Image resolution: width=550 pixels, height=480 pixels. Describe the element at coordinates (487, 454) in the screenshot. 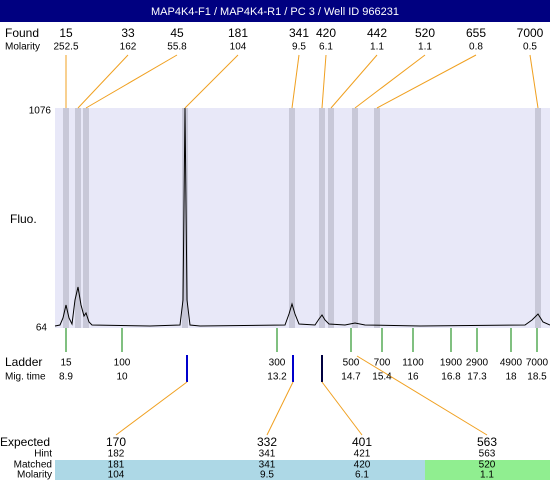

I see `hint: 563` at that location.